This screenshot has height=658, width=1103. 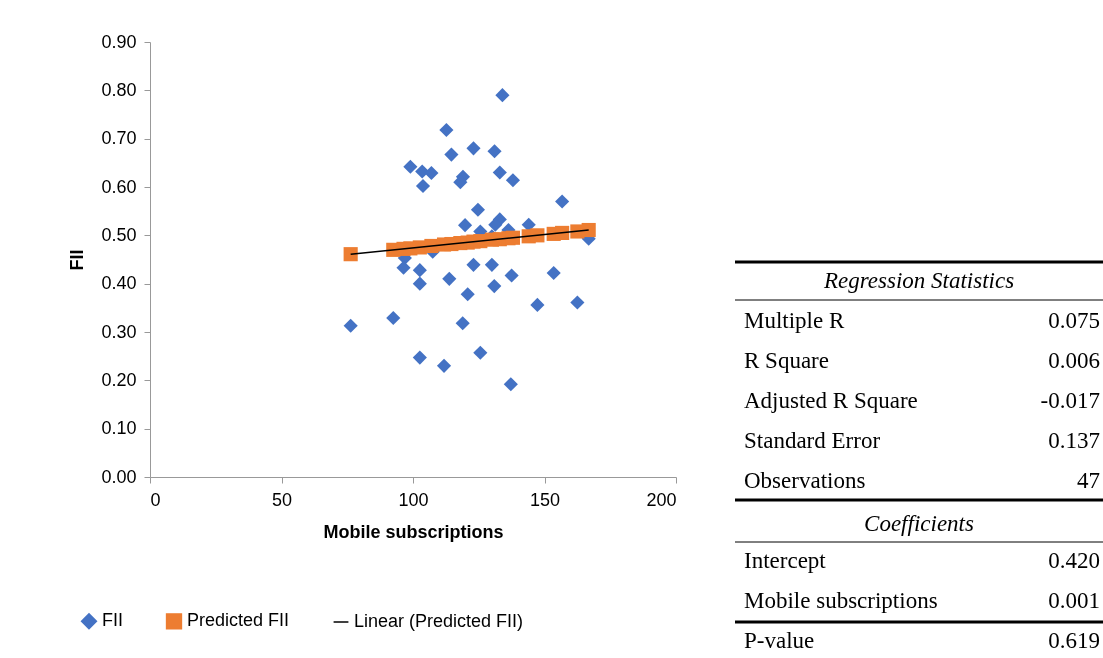 I want to click on category-label: R Square, so click(x=786, y=360).